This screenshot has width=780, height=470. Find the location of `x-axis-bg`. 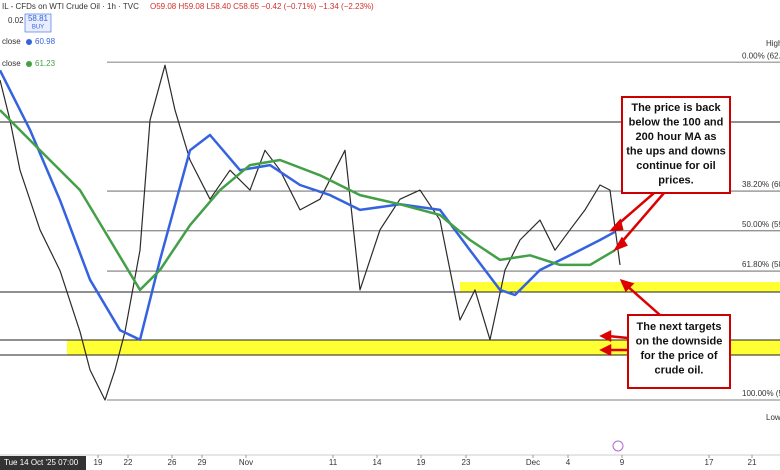

x-axis-bg is located at coordinates (390, 462).